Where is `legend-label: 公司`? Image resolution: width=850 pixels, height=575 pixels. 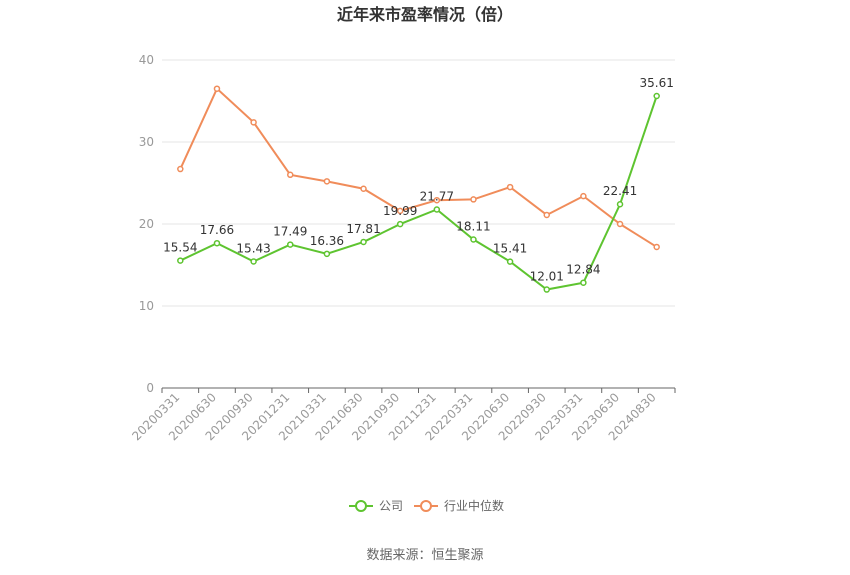
legend-label: 公司 is located at coordinates (391, 506).